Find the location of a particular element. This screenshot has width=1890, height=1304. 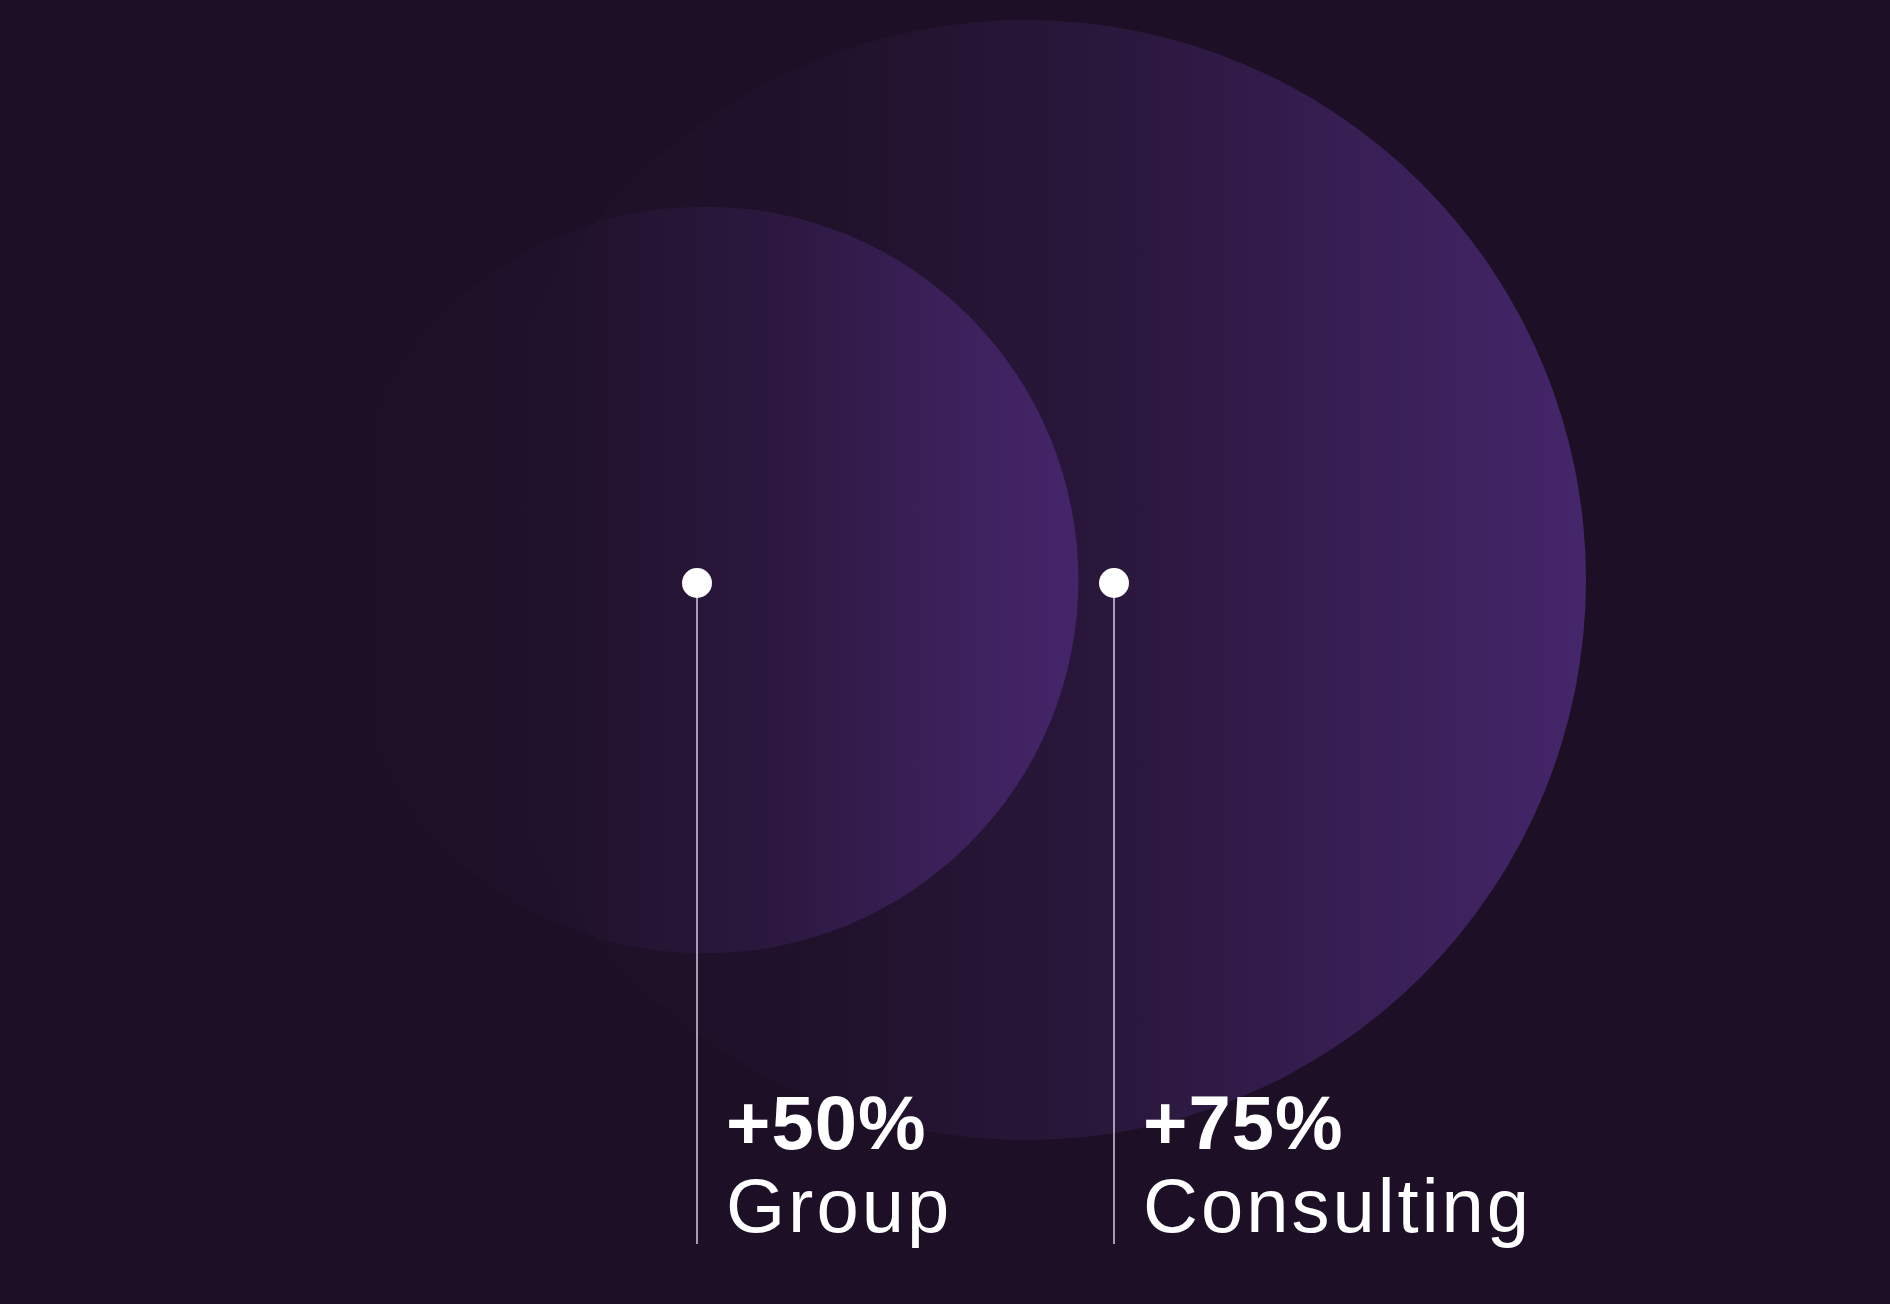

category-label: Group is located at coordinates (839, 1205).